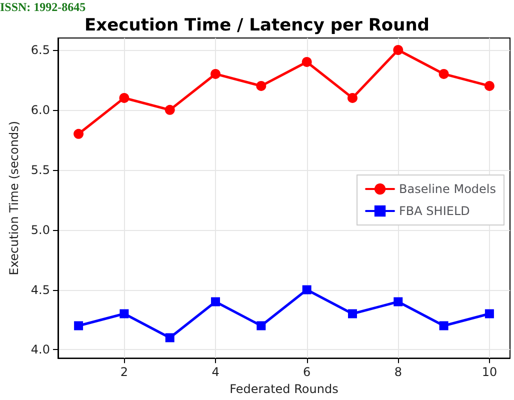  Describe the element at coordinates (40, 289) in the screenshot. I see `y-tick-label: 4.5` at that location.